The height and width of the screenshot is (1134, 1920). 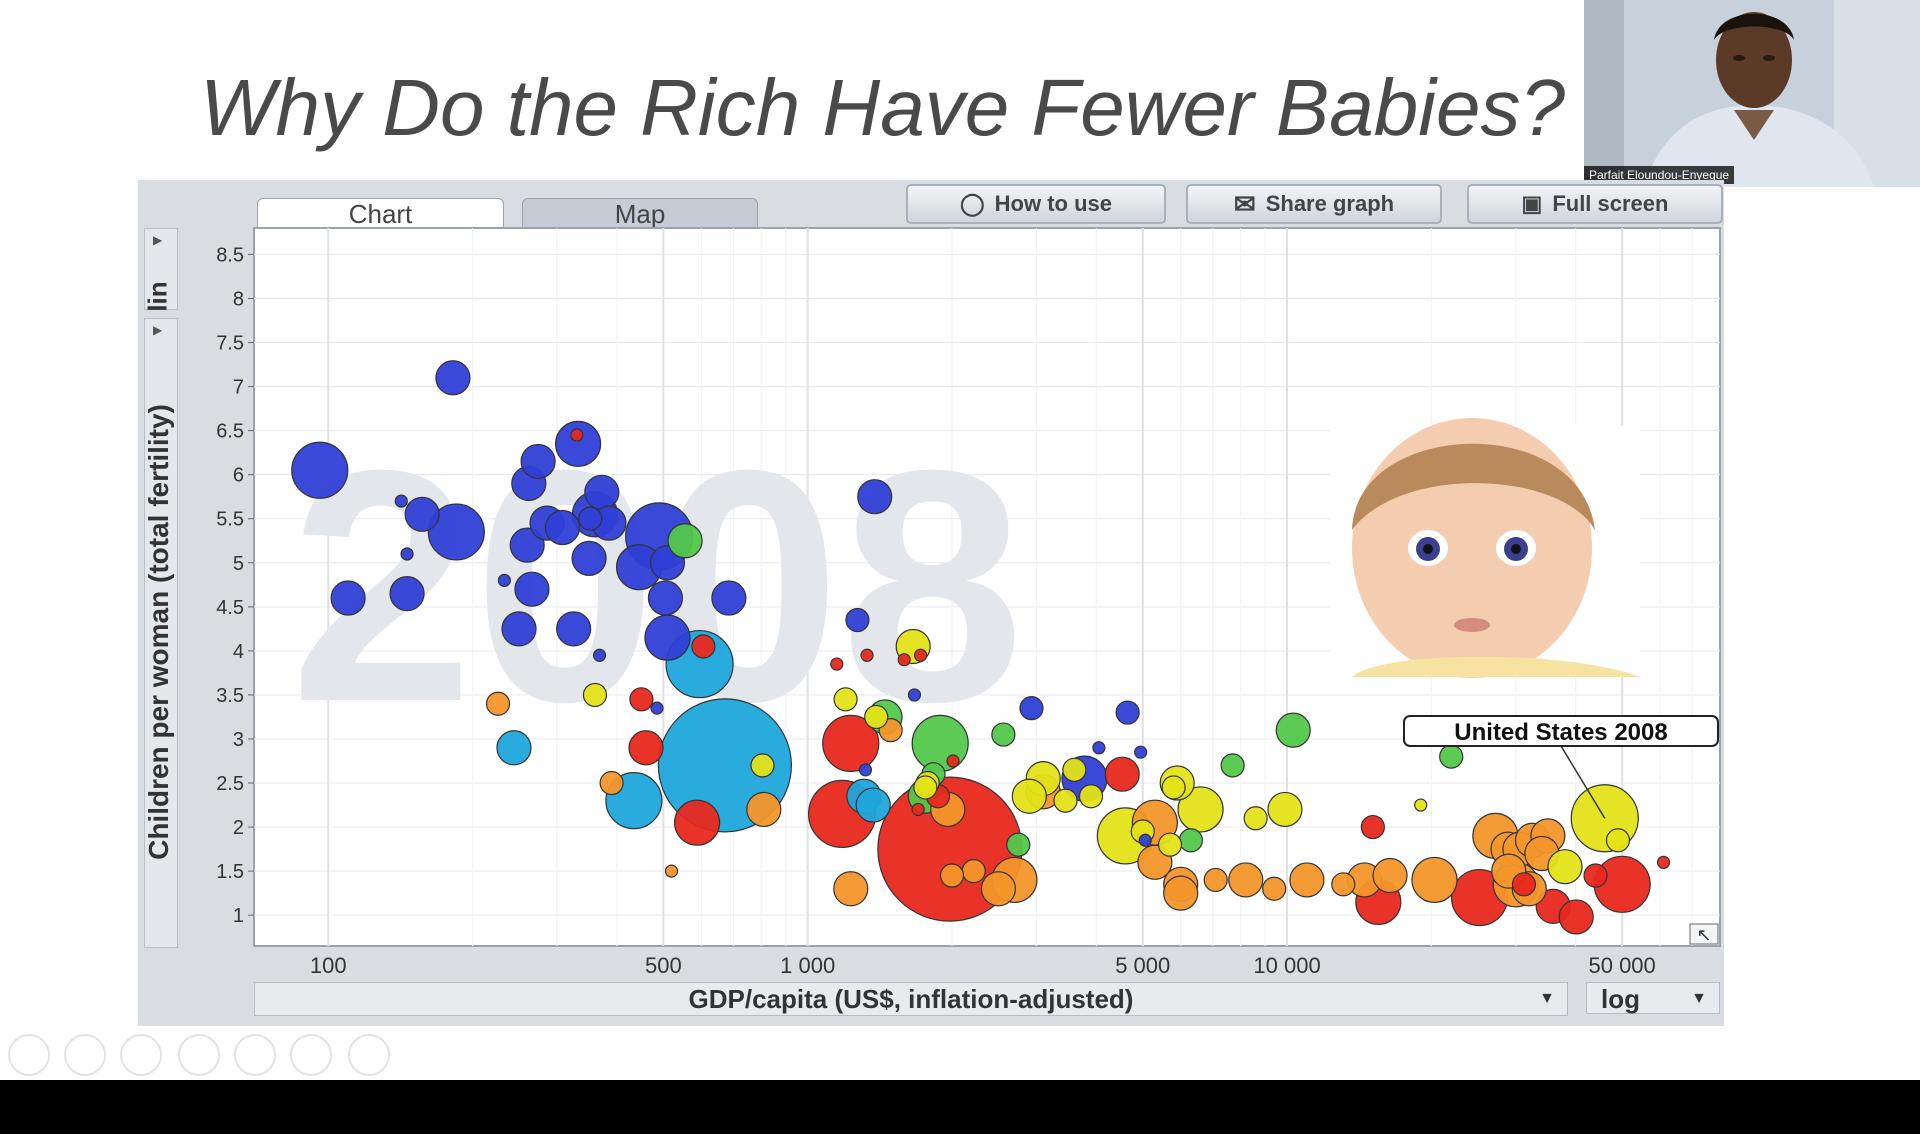 I want to click on tab-chart: Chart, so click(x=380, y=213).